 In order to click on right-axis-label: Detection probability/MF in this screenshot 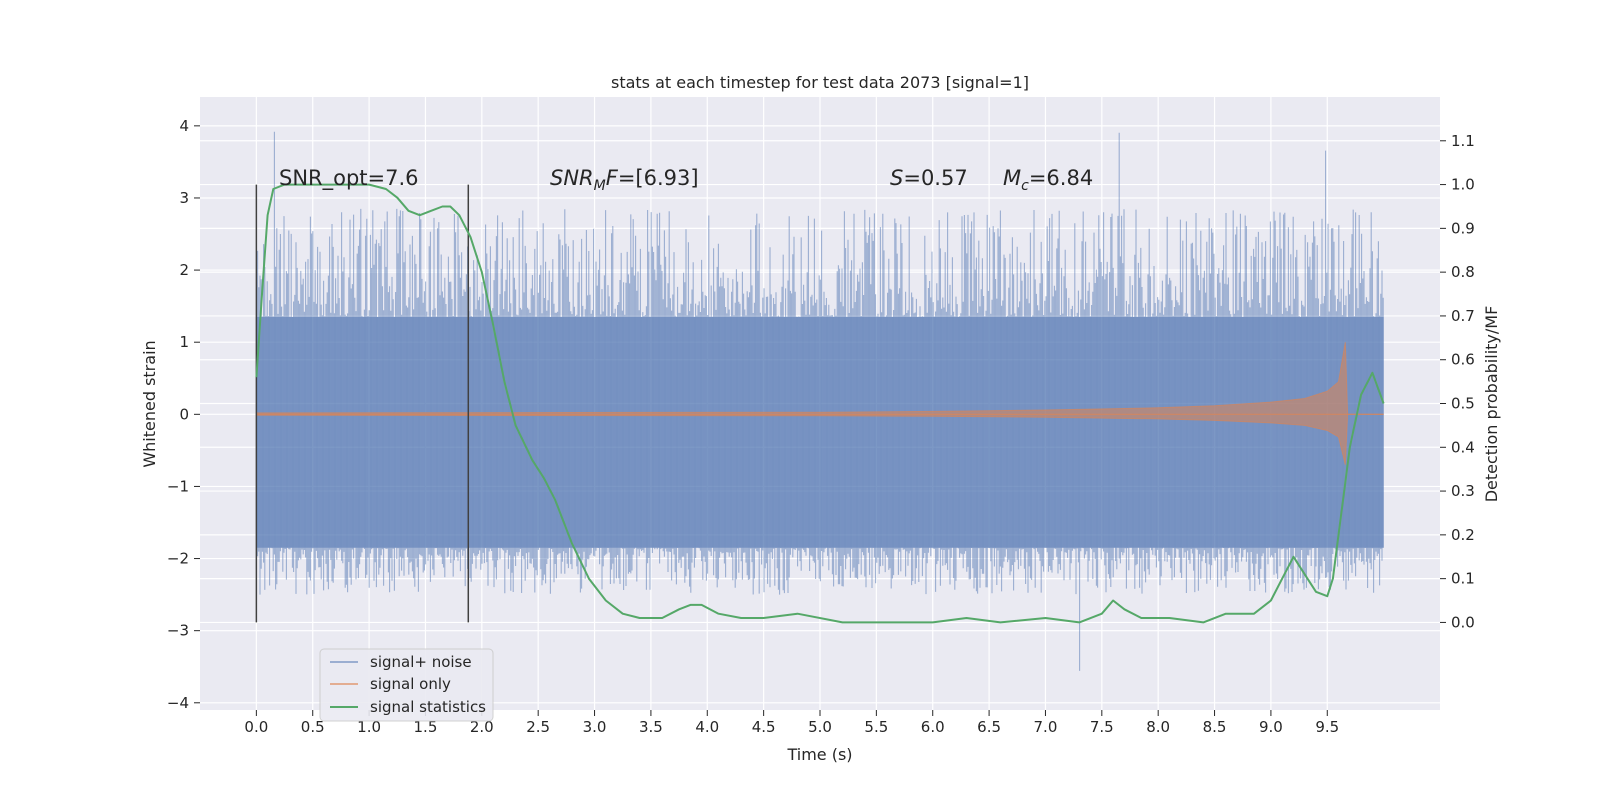, I will do `click(1491, 404)`.